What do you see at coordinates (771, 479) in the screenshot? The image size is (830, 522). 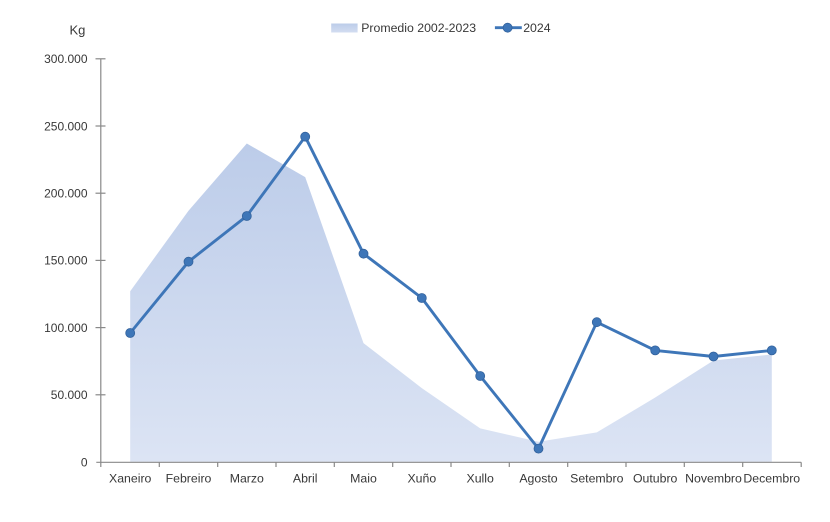 I see `svg-text: Decembro` at bounding box center [771, 479].